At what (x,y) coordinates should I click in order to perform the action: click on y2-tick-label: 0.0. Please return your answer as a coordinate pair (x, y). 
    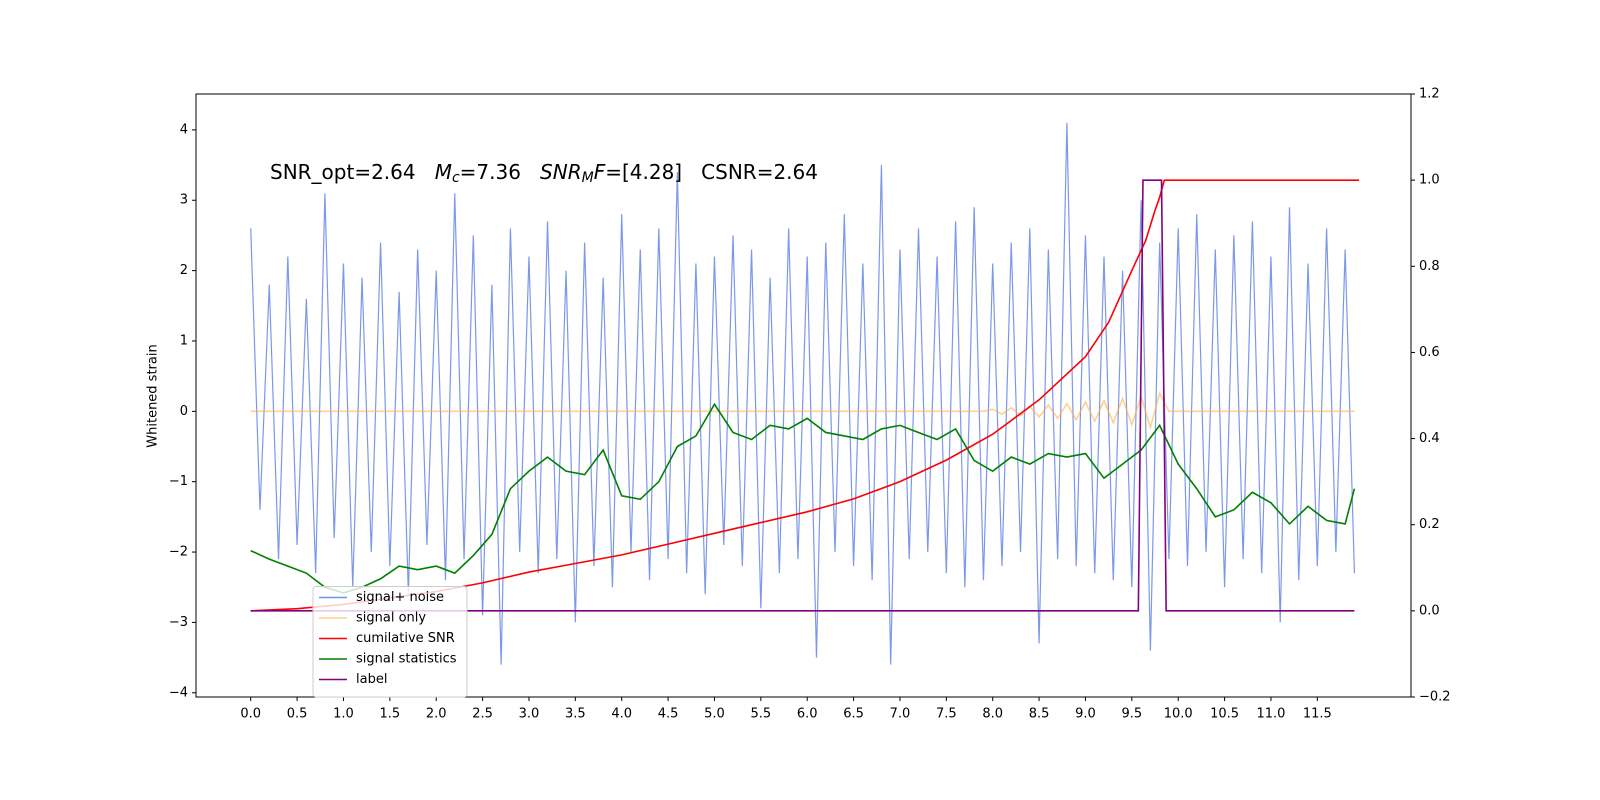
    Looking at the image, I should click on (1429, 610).